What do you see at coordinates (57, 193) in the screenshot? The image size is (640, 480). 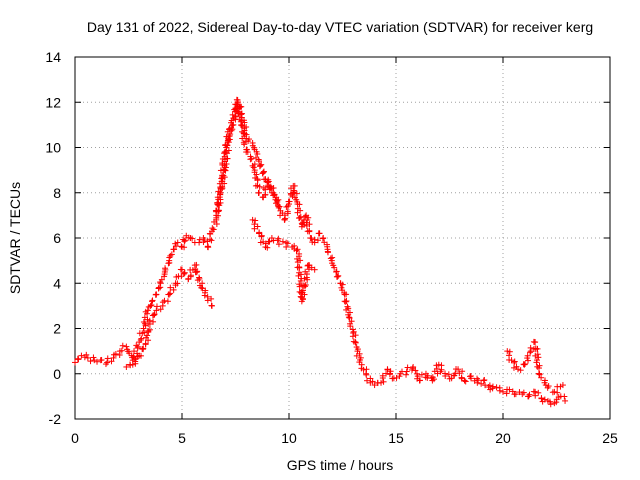 I see `y-tick-label: 8` at bounding box center [57, 193].